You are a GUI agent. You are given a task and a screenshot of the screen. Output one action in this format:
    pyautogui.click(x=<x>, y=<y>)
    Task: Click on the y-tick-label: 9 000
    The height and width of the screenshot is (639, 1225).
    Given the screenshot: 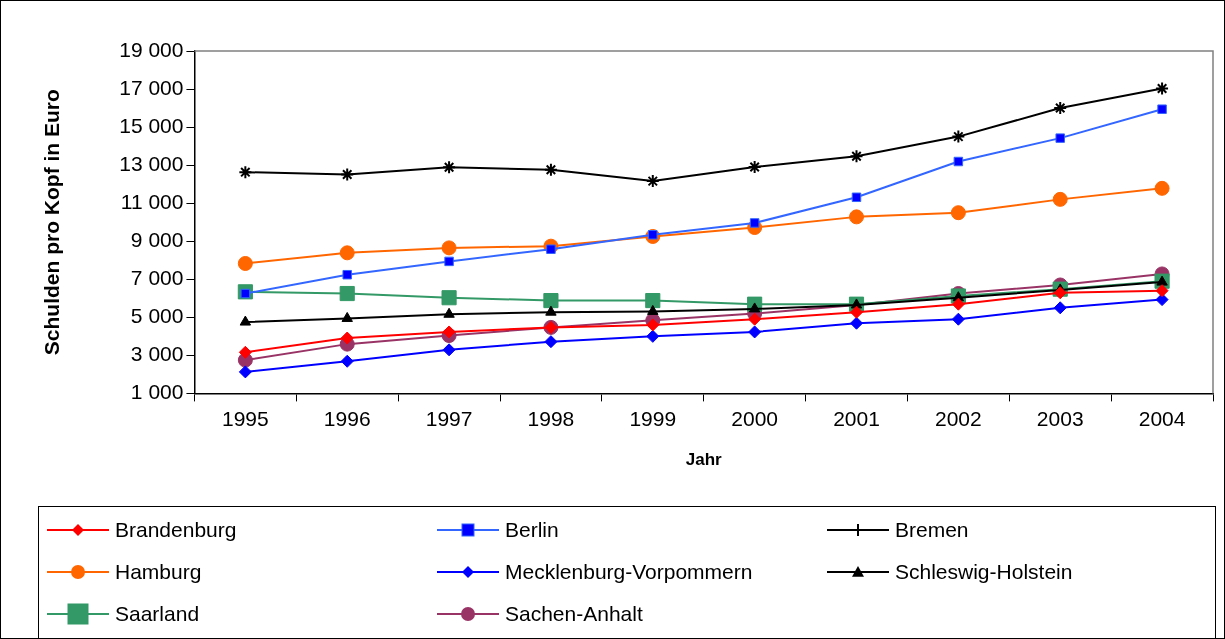 What is the action you would take?
    pyautogui.click(x=157, y=240)
    